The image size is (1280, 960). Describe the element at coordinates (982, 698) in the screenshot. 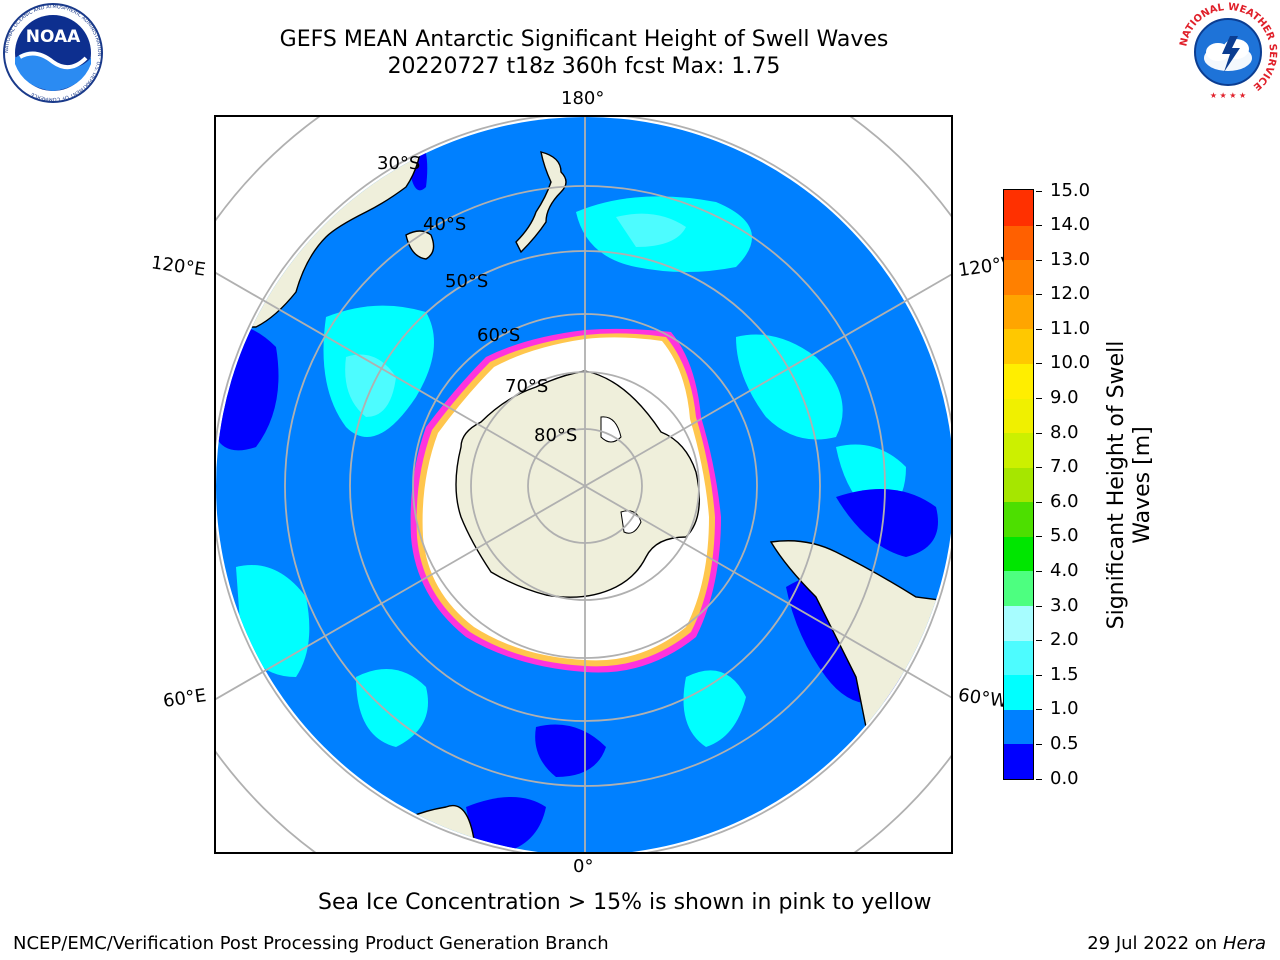

I see `lon-label-60w: 60°W` at that location.